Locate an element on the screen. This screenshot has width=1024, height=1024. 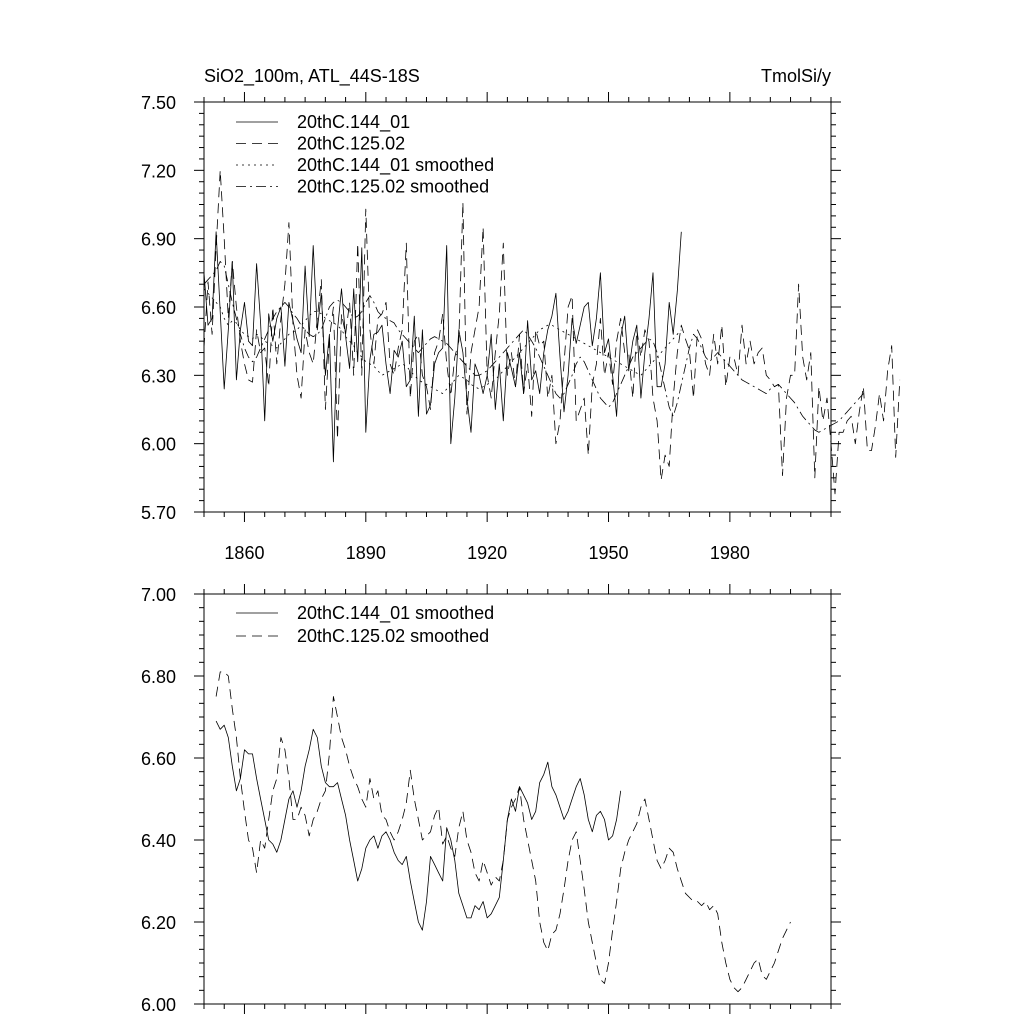
top-y-tick-label: 6.90 is located at coordinates (158, 240).